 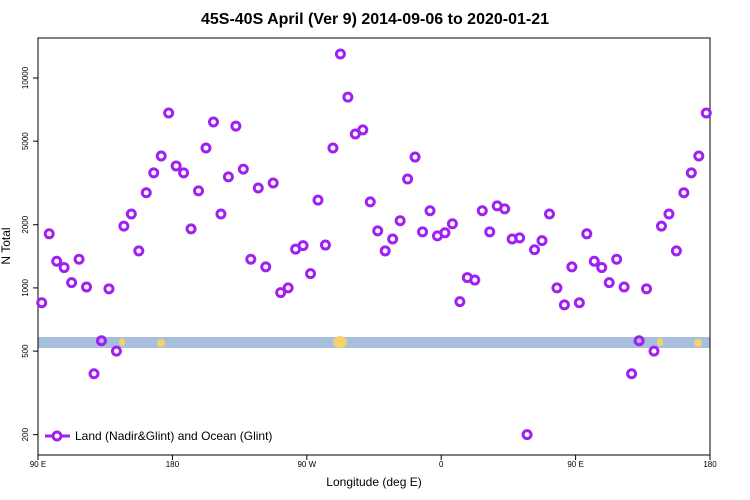 I want to click on y-tick-label: 1000, so click(x=25, y=287).